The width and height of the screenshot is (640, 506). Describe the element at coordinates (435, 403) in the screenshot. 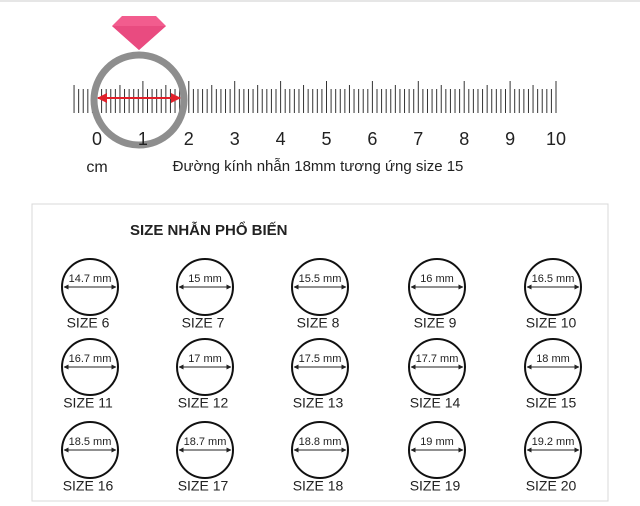

I see `ring-size-label: SIZE 14` at that location.